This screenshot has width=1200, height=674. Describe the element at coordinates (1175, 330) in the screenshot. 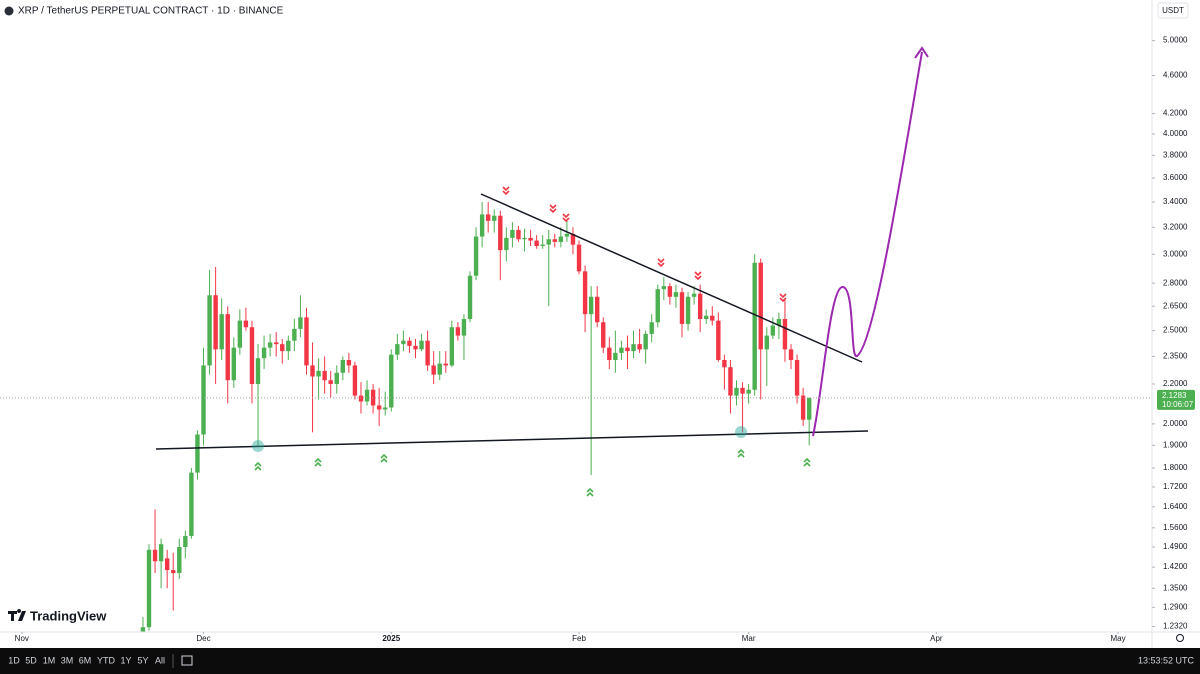

I see `y-tick-label: 2.5000` at that location.